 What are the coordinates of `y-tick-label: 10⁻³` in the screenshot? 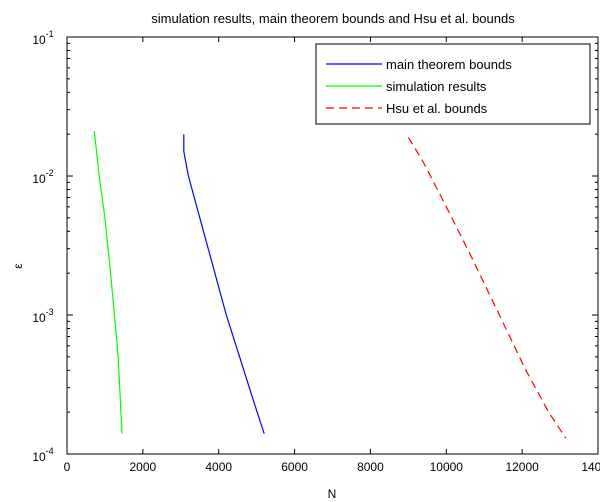 It's located at (42, 316).